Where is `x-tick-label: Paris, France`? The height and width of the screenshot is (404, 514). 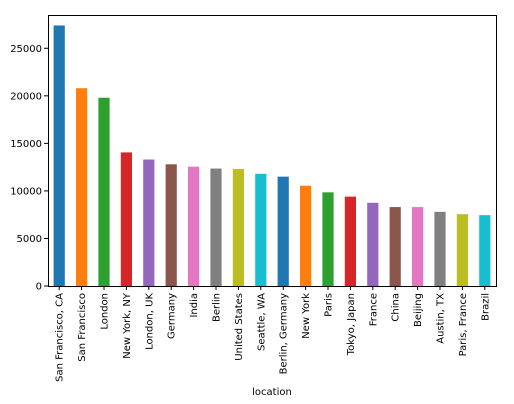
x-tick-label: Paris, France is located at coordinates (463, 324).